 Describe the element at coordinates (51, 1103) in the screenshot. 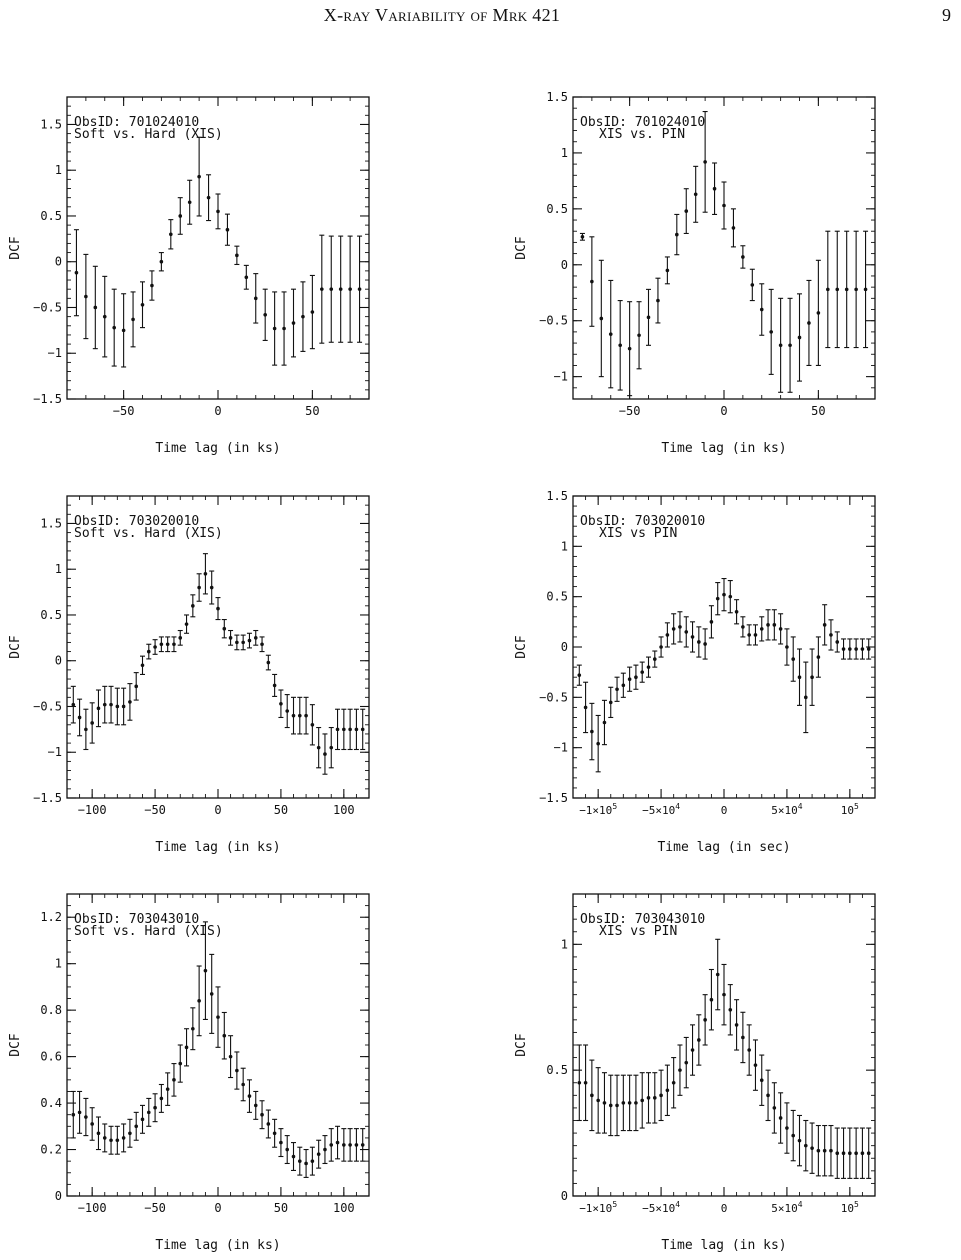

I see `y-tick-label: 0.4` at that location.